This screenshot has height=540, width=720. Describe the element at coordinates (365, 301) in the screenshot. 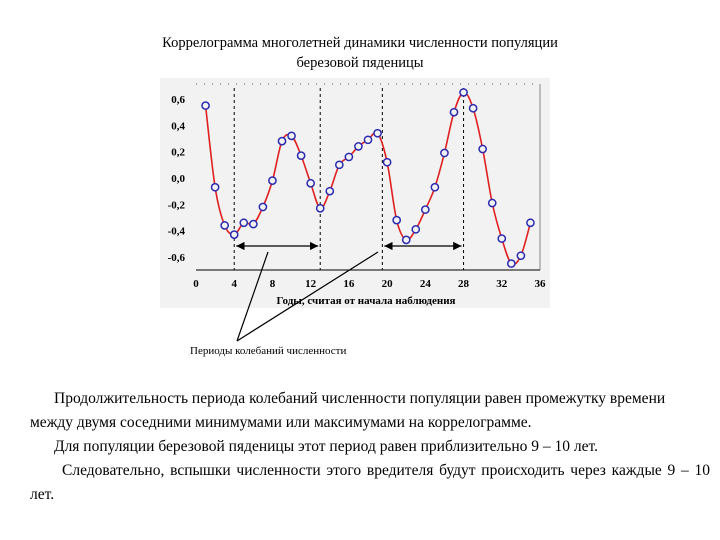

I see `x-axis-label: Годы, считая от начала наблюдения` at that location.